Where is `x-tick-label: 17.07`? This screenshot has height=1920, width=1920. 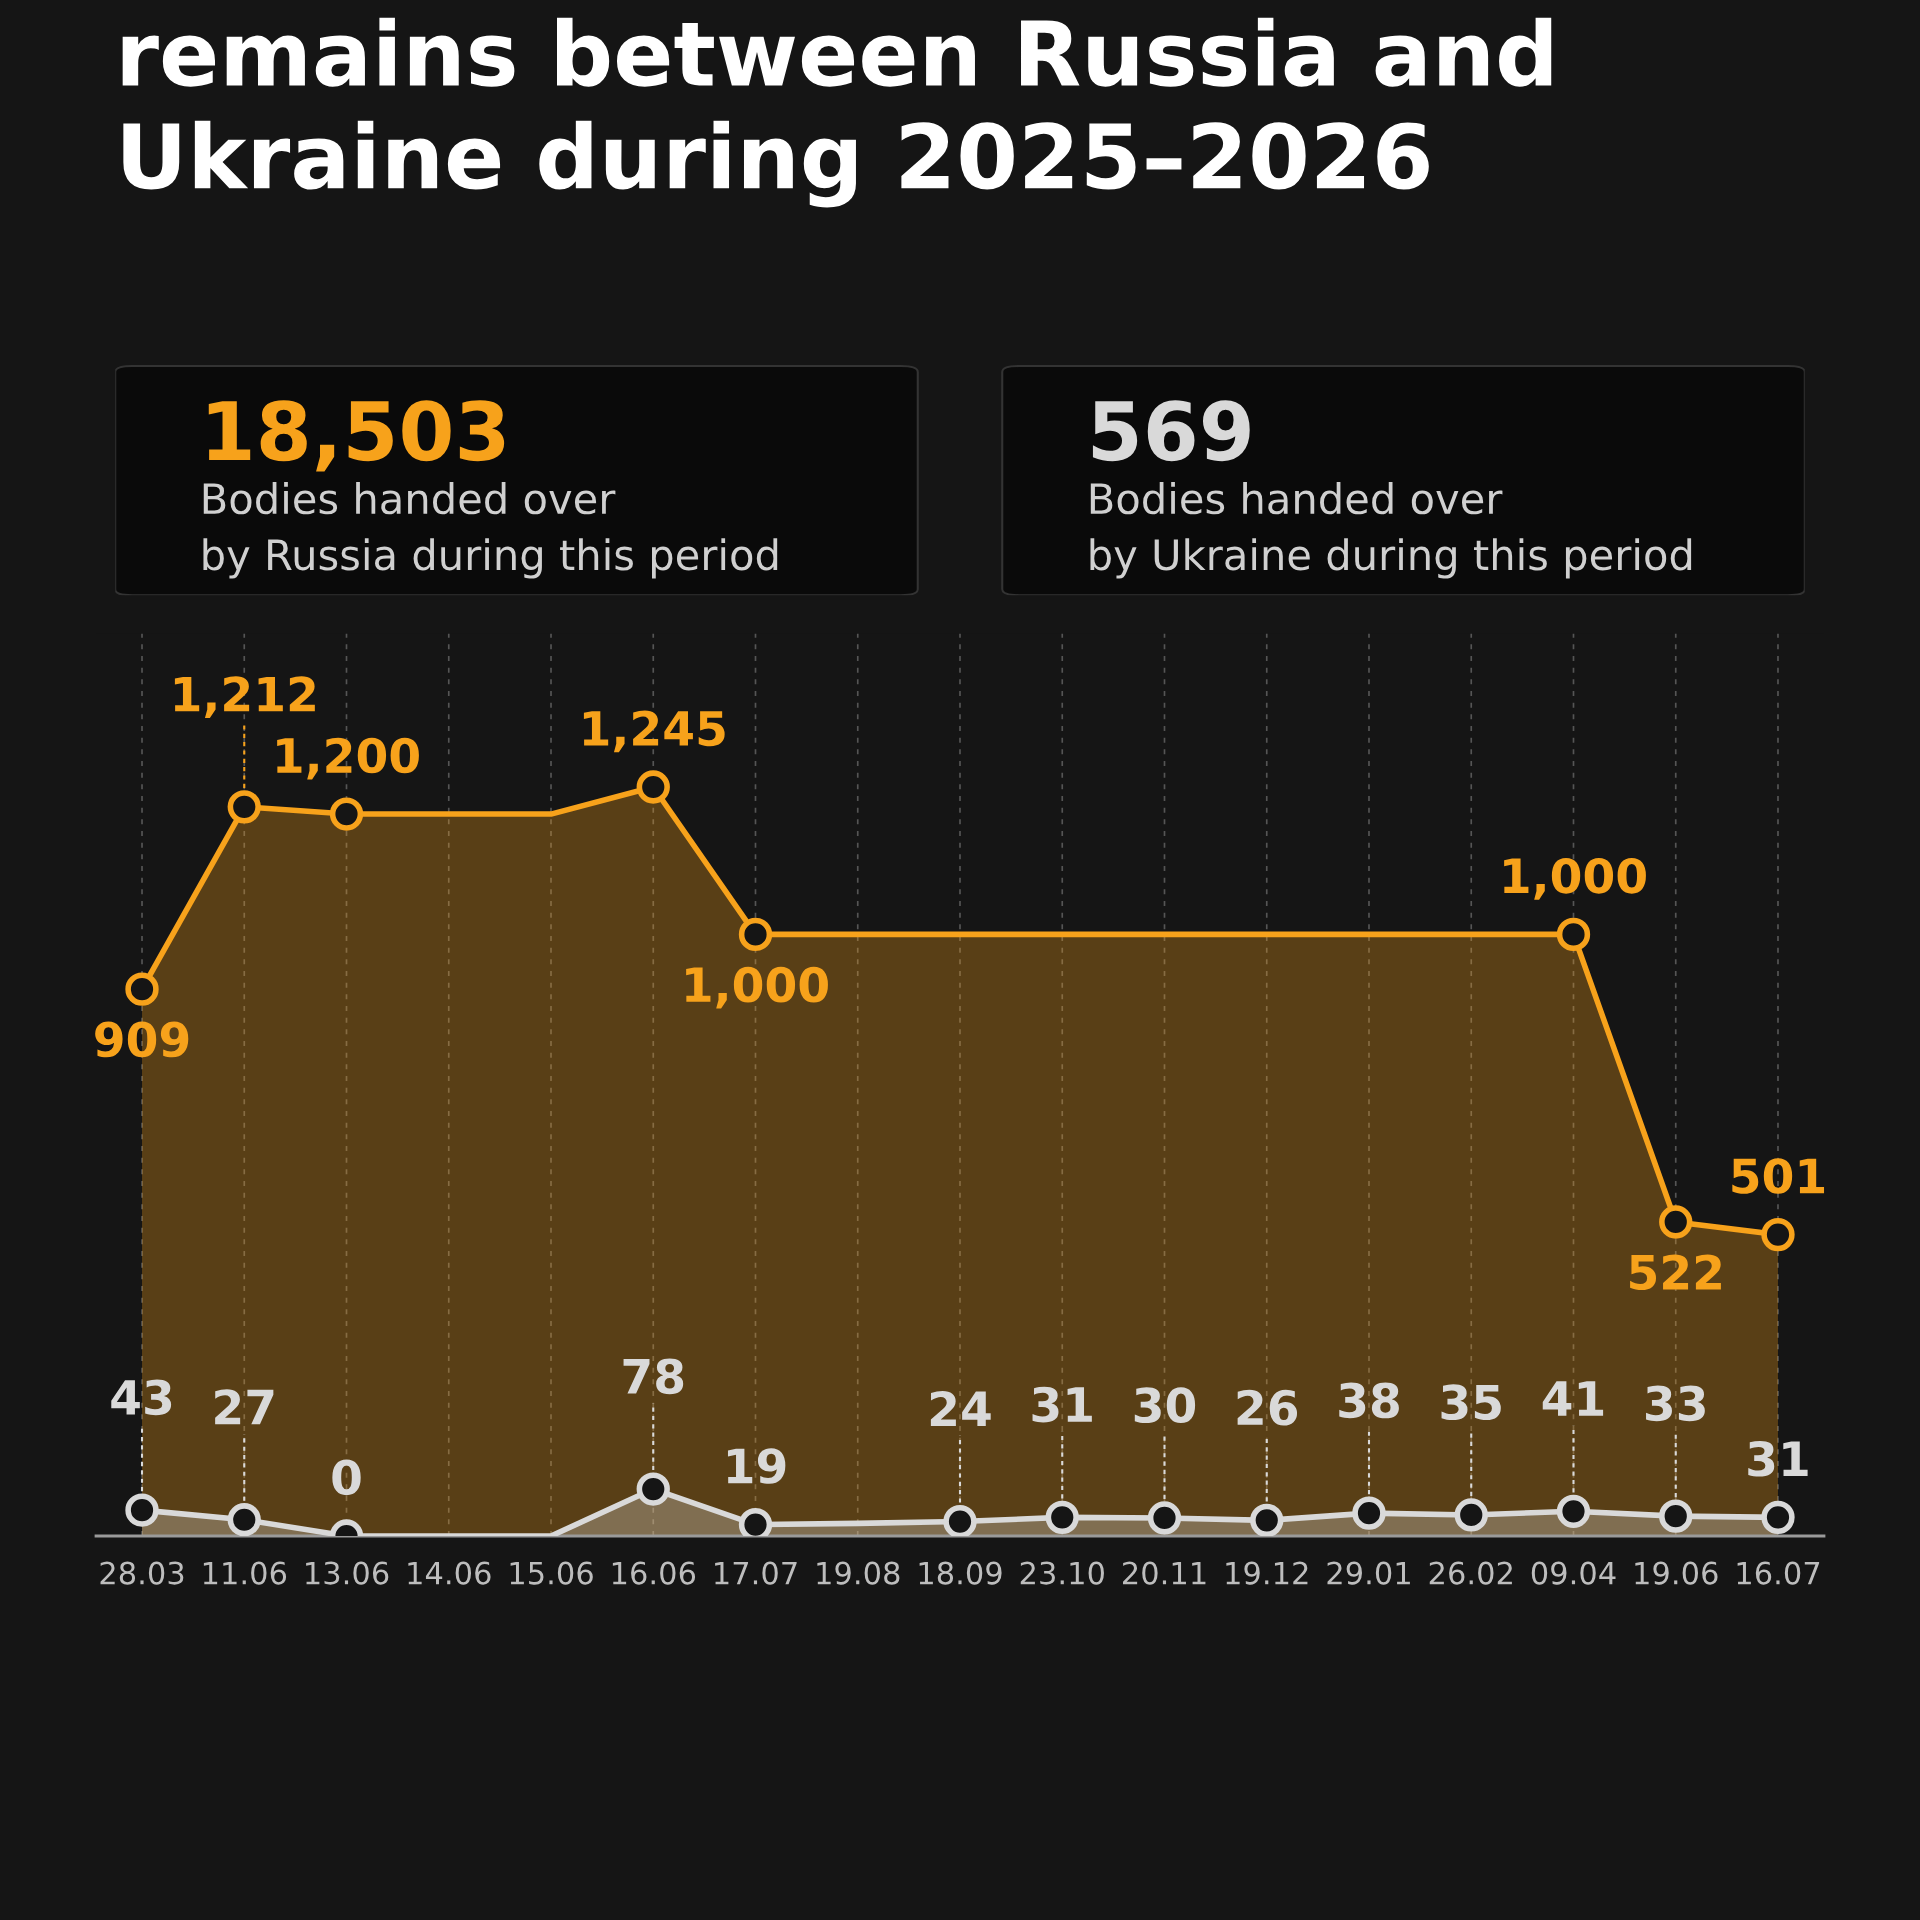
x-tick-label: 17.07 is located at coordinates (756, 1573).